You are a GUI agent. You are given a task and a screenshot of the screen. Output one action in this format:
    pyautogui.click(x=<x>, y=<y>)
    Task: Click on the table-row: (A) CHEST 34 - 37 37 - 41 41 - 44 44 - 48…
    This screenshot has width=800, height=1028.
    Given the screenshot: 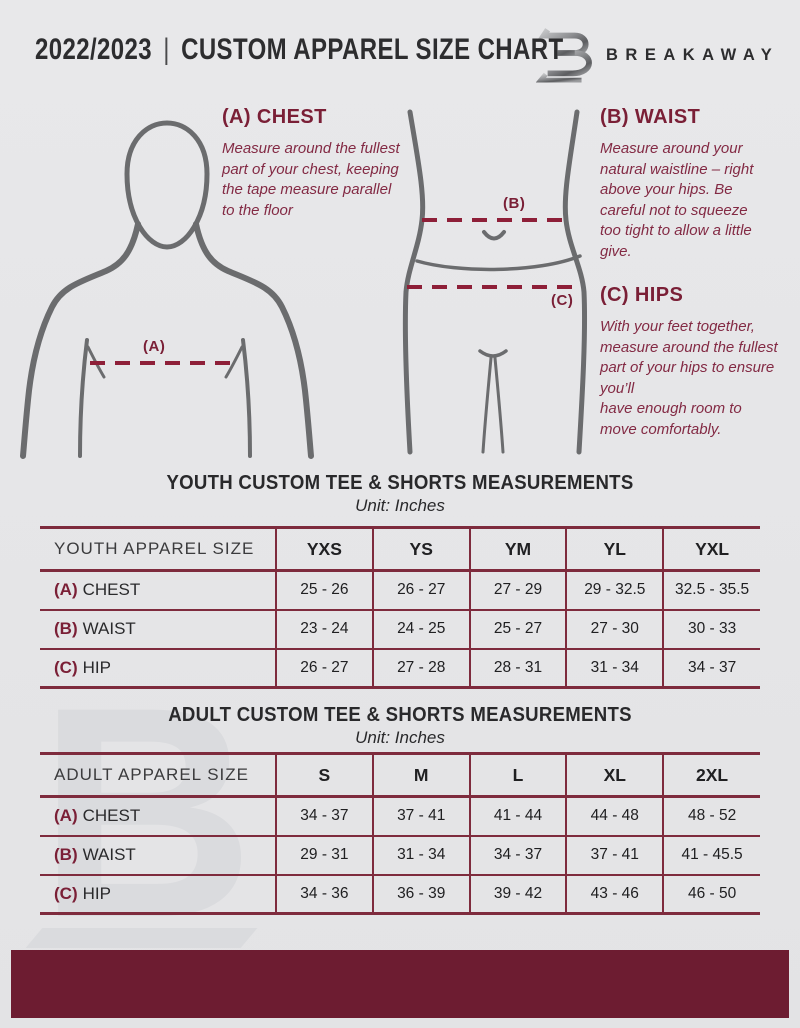 What is the action you would take?
    pyautogui.click(x=400, y=816)
    